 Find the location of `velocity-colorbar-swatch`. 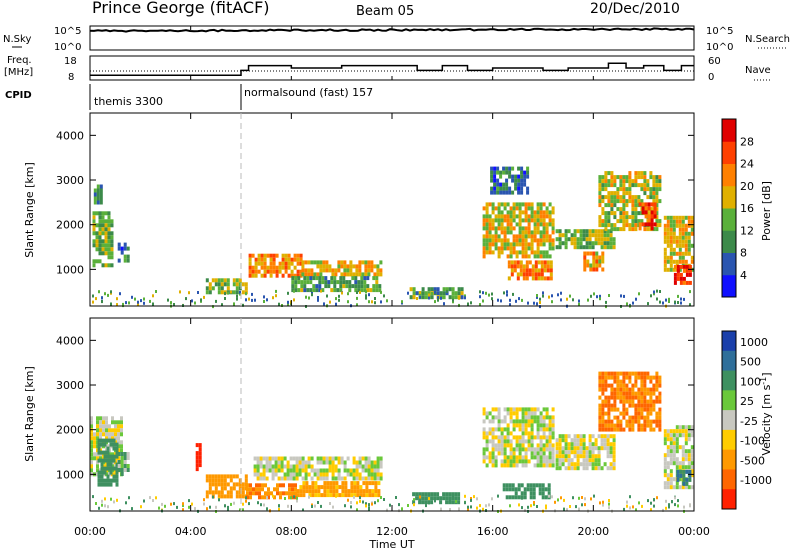

velocity-colorbar-swatch is located at coordinates (729, 420).